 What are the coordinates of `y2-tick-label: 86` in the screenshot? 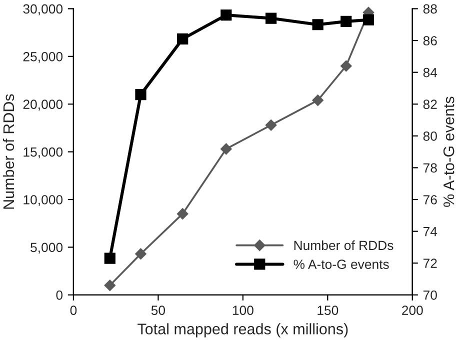 It's located at (430, 41).